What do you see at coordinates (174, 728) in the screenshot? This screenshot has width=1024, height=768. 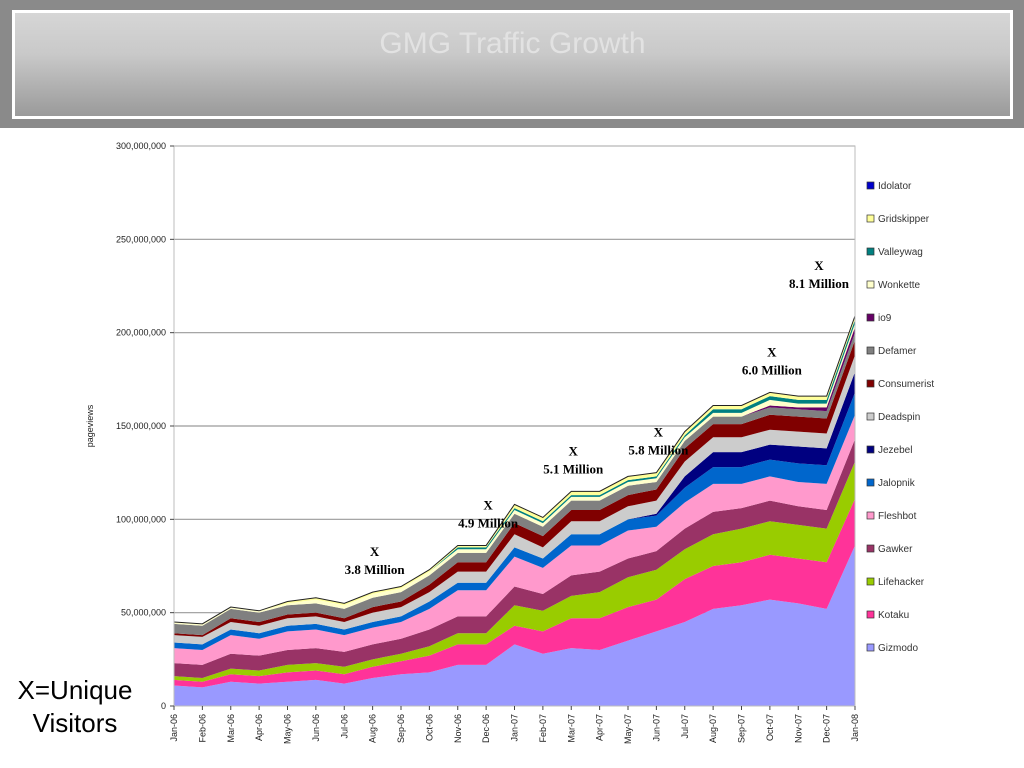 I see `x-tick-label: Jan-06` at bounding box center [174, 728].